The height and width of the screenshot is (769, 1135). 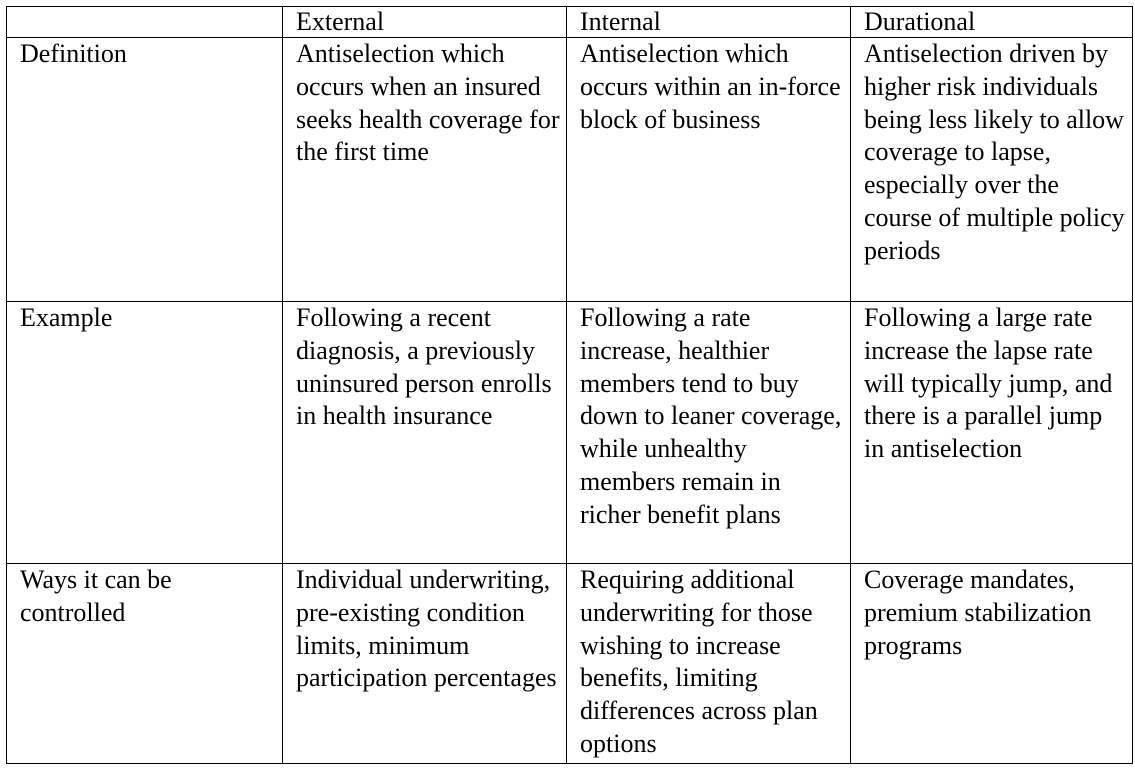 I want to click on row-label-cell: Definition, so click(x=144, y=169).